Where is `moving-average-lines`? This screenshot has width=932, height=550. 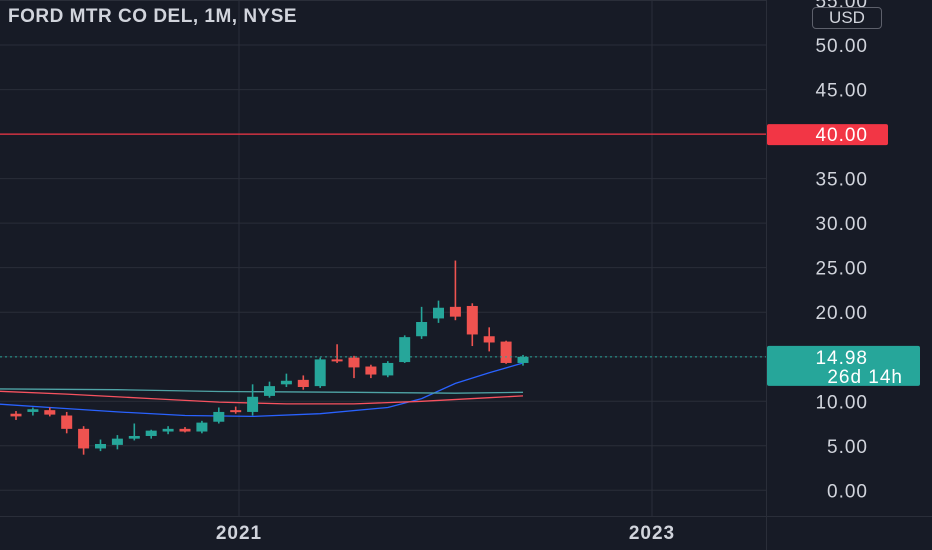
moving-average-lines is located at coordinates (262, 390).